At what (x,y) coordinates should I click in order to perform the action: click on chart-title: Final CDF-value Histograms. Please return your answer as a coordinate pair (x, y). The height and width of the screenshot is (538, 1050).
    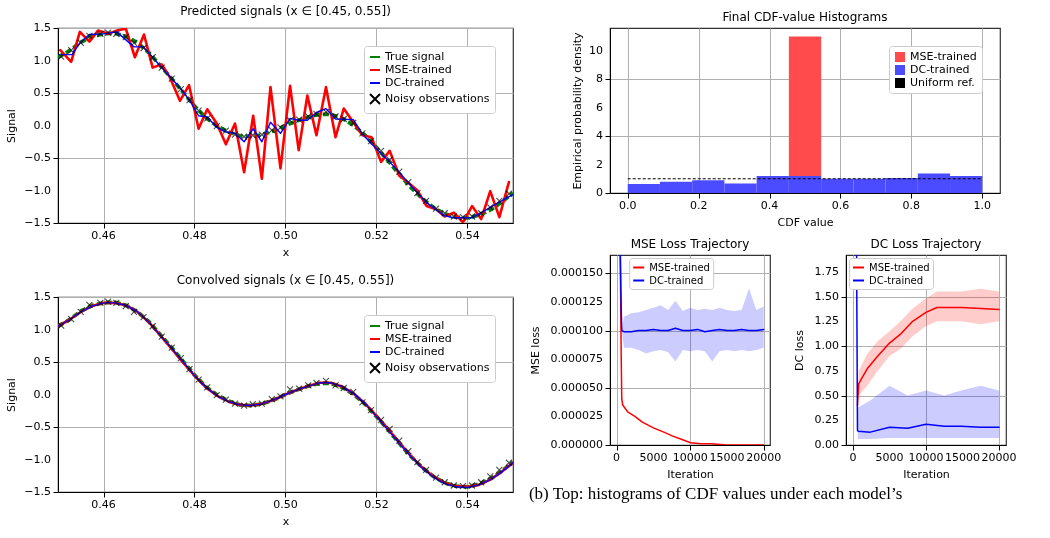
    Looking at the image, I should click on (805, 17).